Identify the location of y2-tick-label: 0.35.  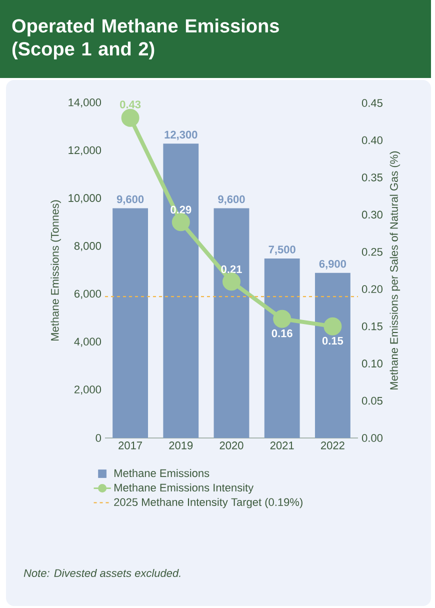
(372, 178).